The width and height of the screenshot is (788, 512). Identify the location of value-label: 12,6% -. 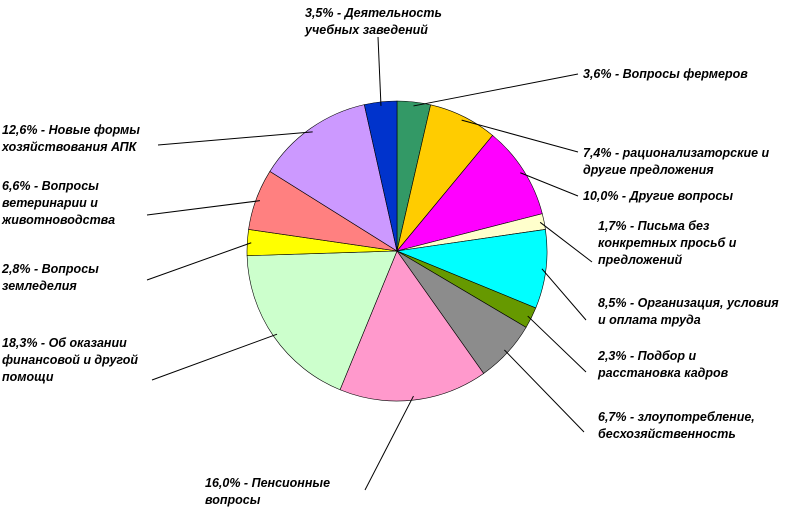
(24, 130).